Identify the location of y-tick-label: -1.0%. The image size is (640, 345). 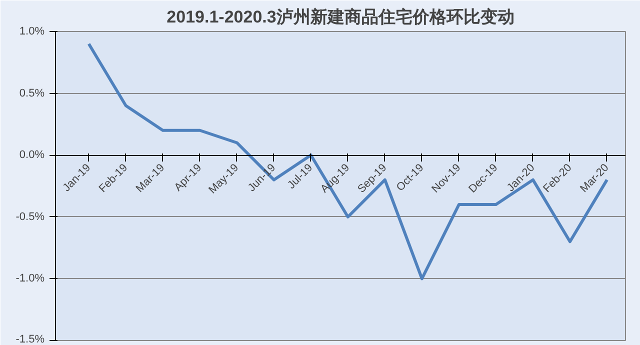
(30, 278).